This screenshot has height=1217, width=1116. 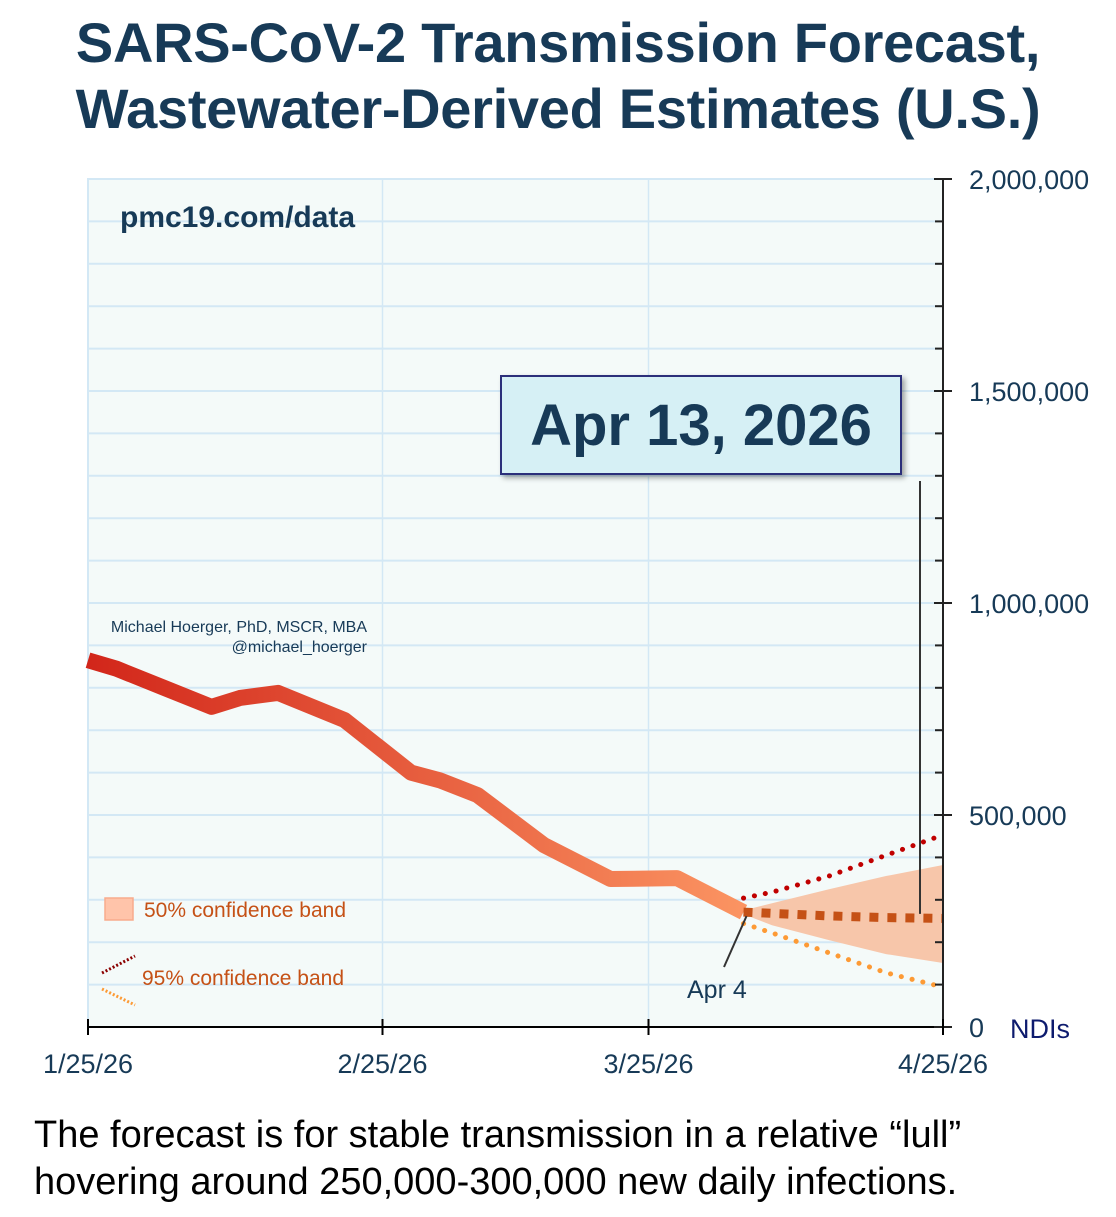 What do you see at coordinates (1029, 180) in the screenshot?
I see `y-tick-label: 2,000,000` at bounding box center [1029, 180].